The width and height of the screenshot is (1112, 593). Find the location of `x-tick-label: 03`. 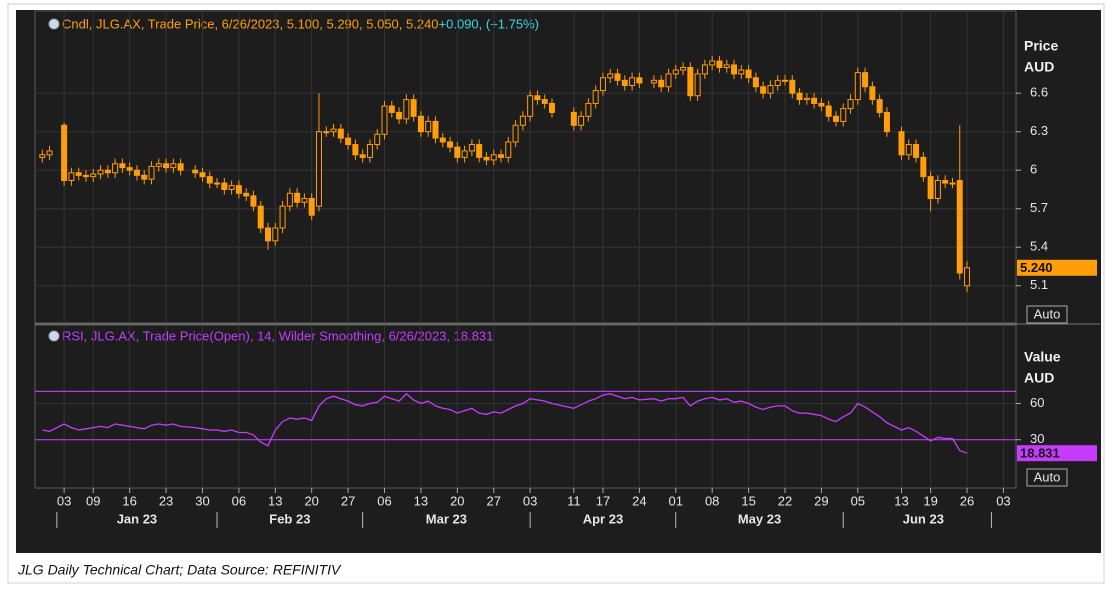

x-tick-label: 03 is located at coordinates (64, 500).